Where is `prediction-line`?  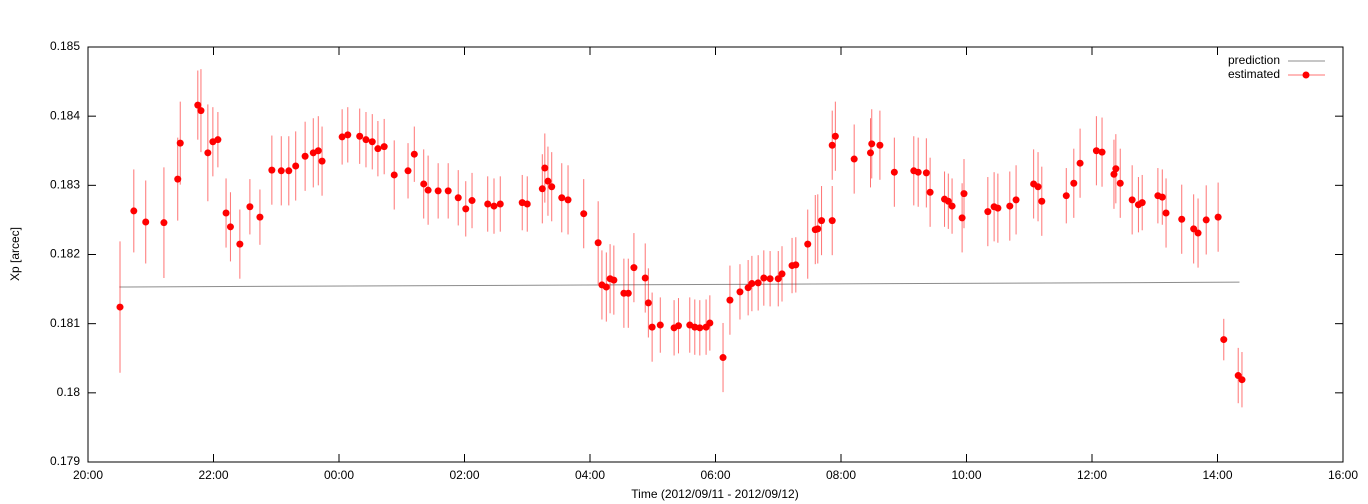
prediction-line is located at coordinates (679, 284).